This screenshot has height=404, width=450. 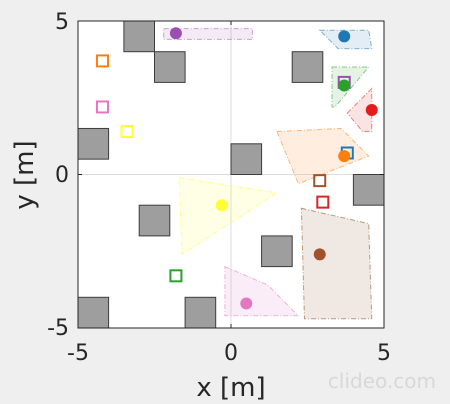 I want to click on y-axis-label: y [m], so click(x=25, y=174).